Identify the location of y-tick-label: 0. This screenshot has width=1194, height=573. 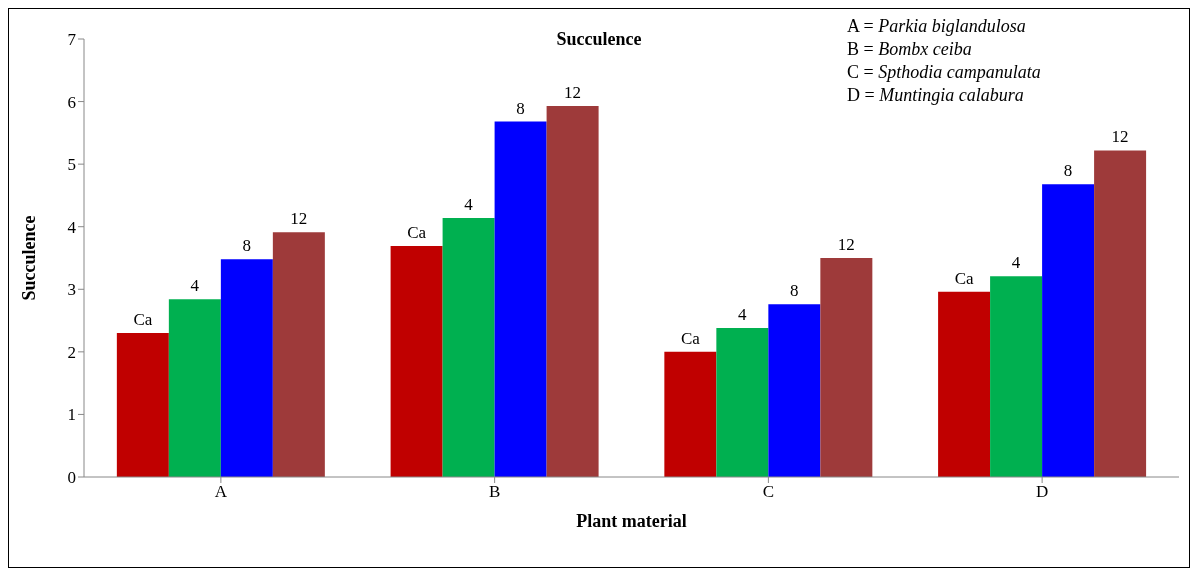
(71, 478).